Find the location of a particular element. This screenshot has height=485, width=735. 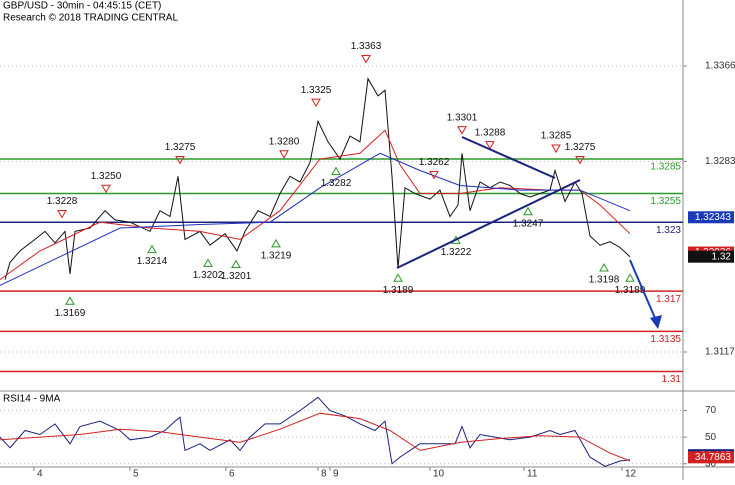

chart-subtitle: Research © 2018 TRADING CENTRAL is located at coordinates (90, 18).